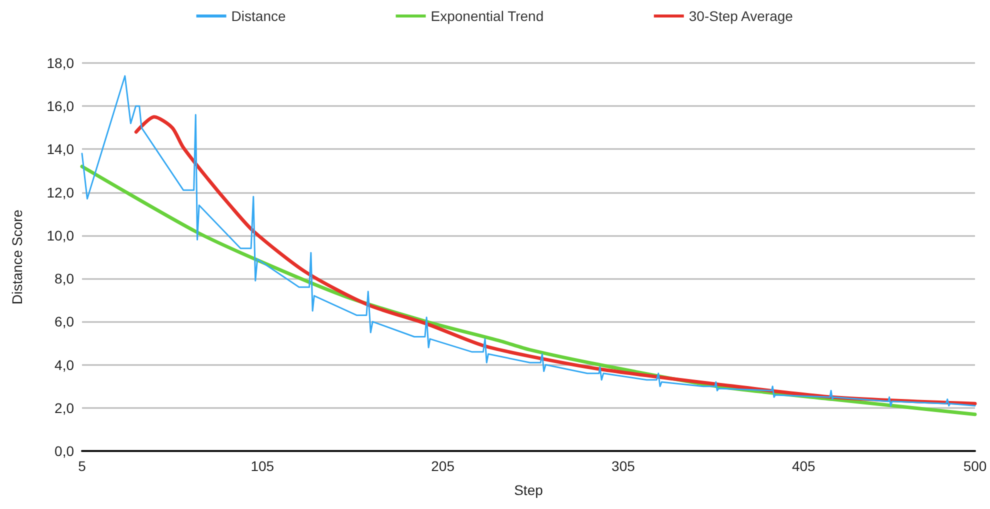 The height and width of the screenshot is (509, 990). Describe the element at coordinates (64, 278) in the screenshot. I see `y-tick-label: 8,0` at that location.